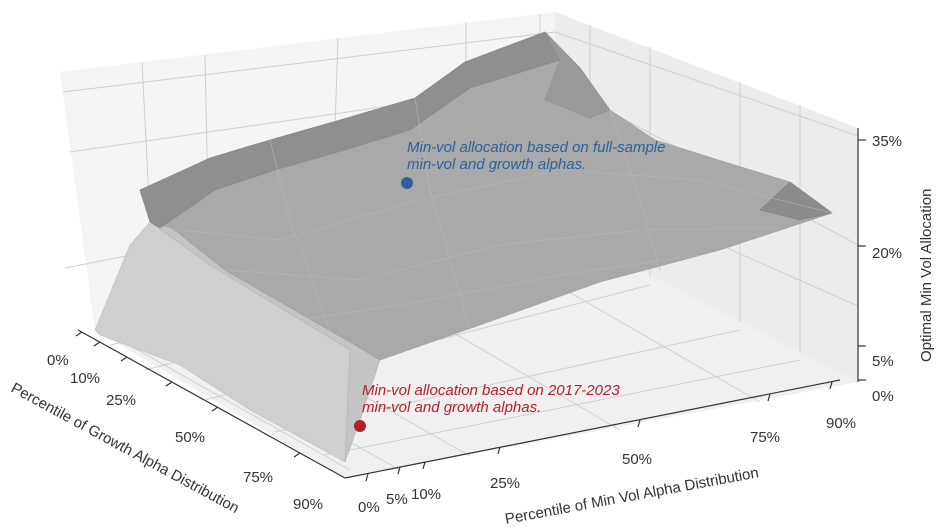  What do you see at coordinates (308, 504) in the screenshot?
I see `x-tick-label-5: 90%` at bounding box center [308, 504].